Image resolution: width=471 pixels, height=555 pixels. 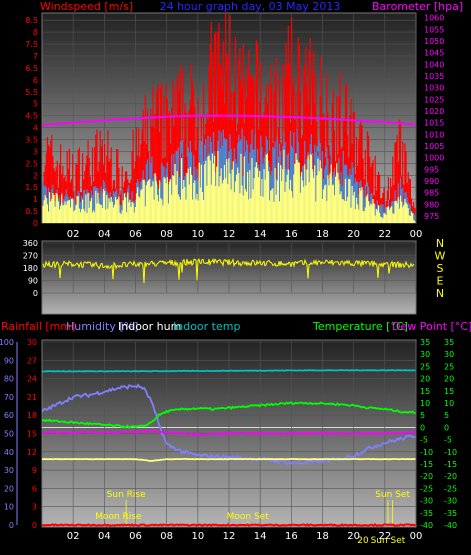 I want to click on barometer-tick-label: 1035, so click(x=434, y=76).